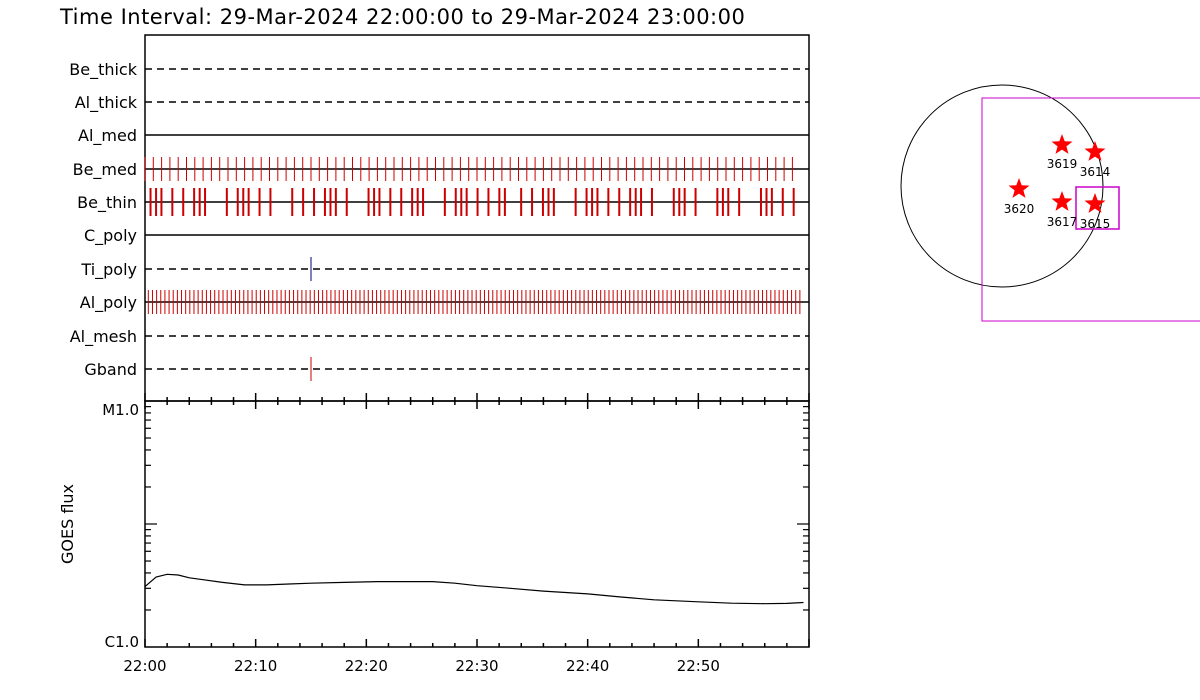  Describe the element at coordinates (1019, 209) in the screenshot. I see `region-label: 3620` at that location.